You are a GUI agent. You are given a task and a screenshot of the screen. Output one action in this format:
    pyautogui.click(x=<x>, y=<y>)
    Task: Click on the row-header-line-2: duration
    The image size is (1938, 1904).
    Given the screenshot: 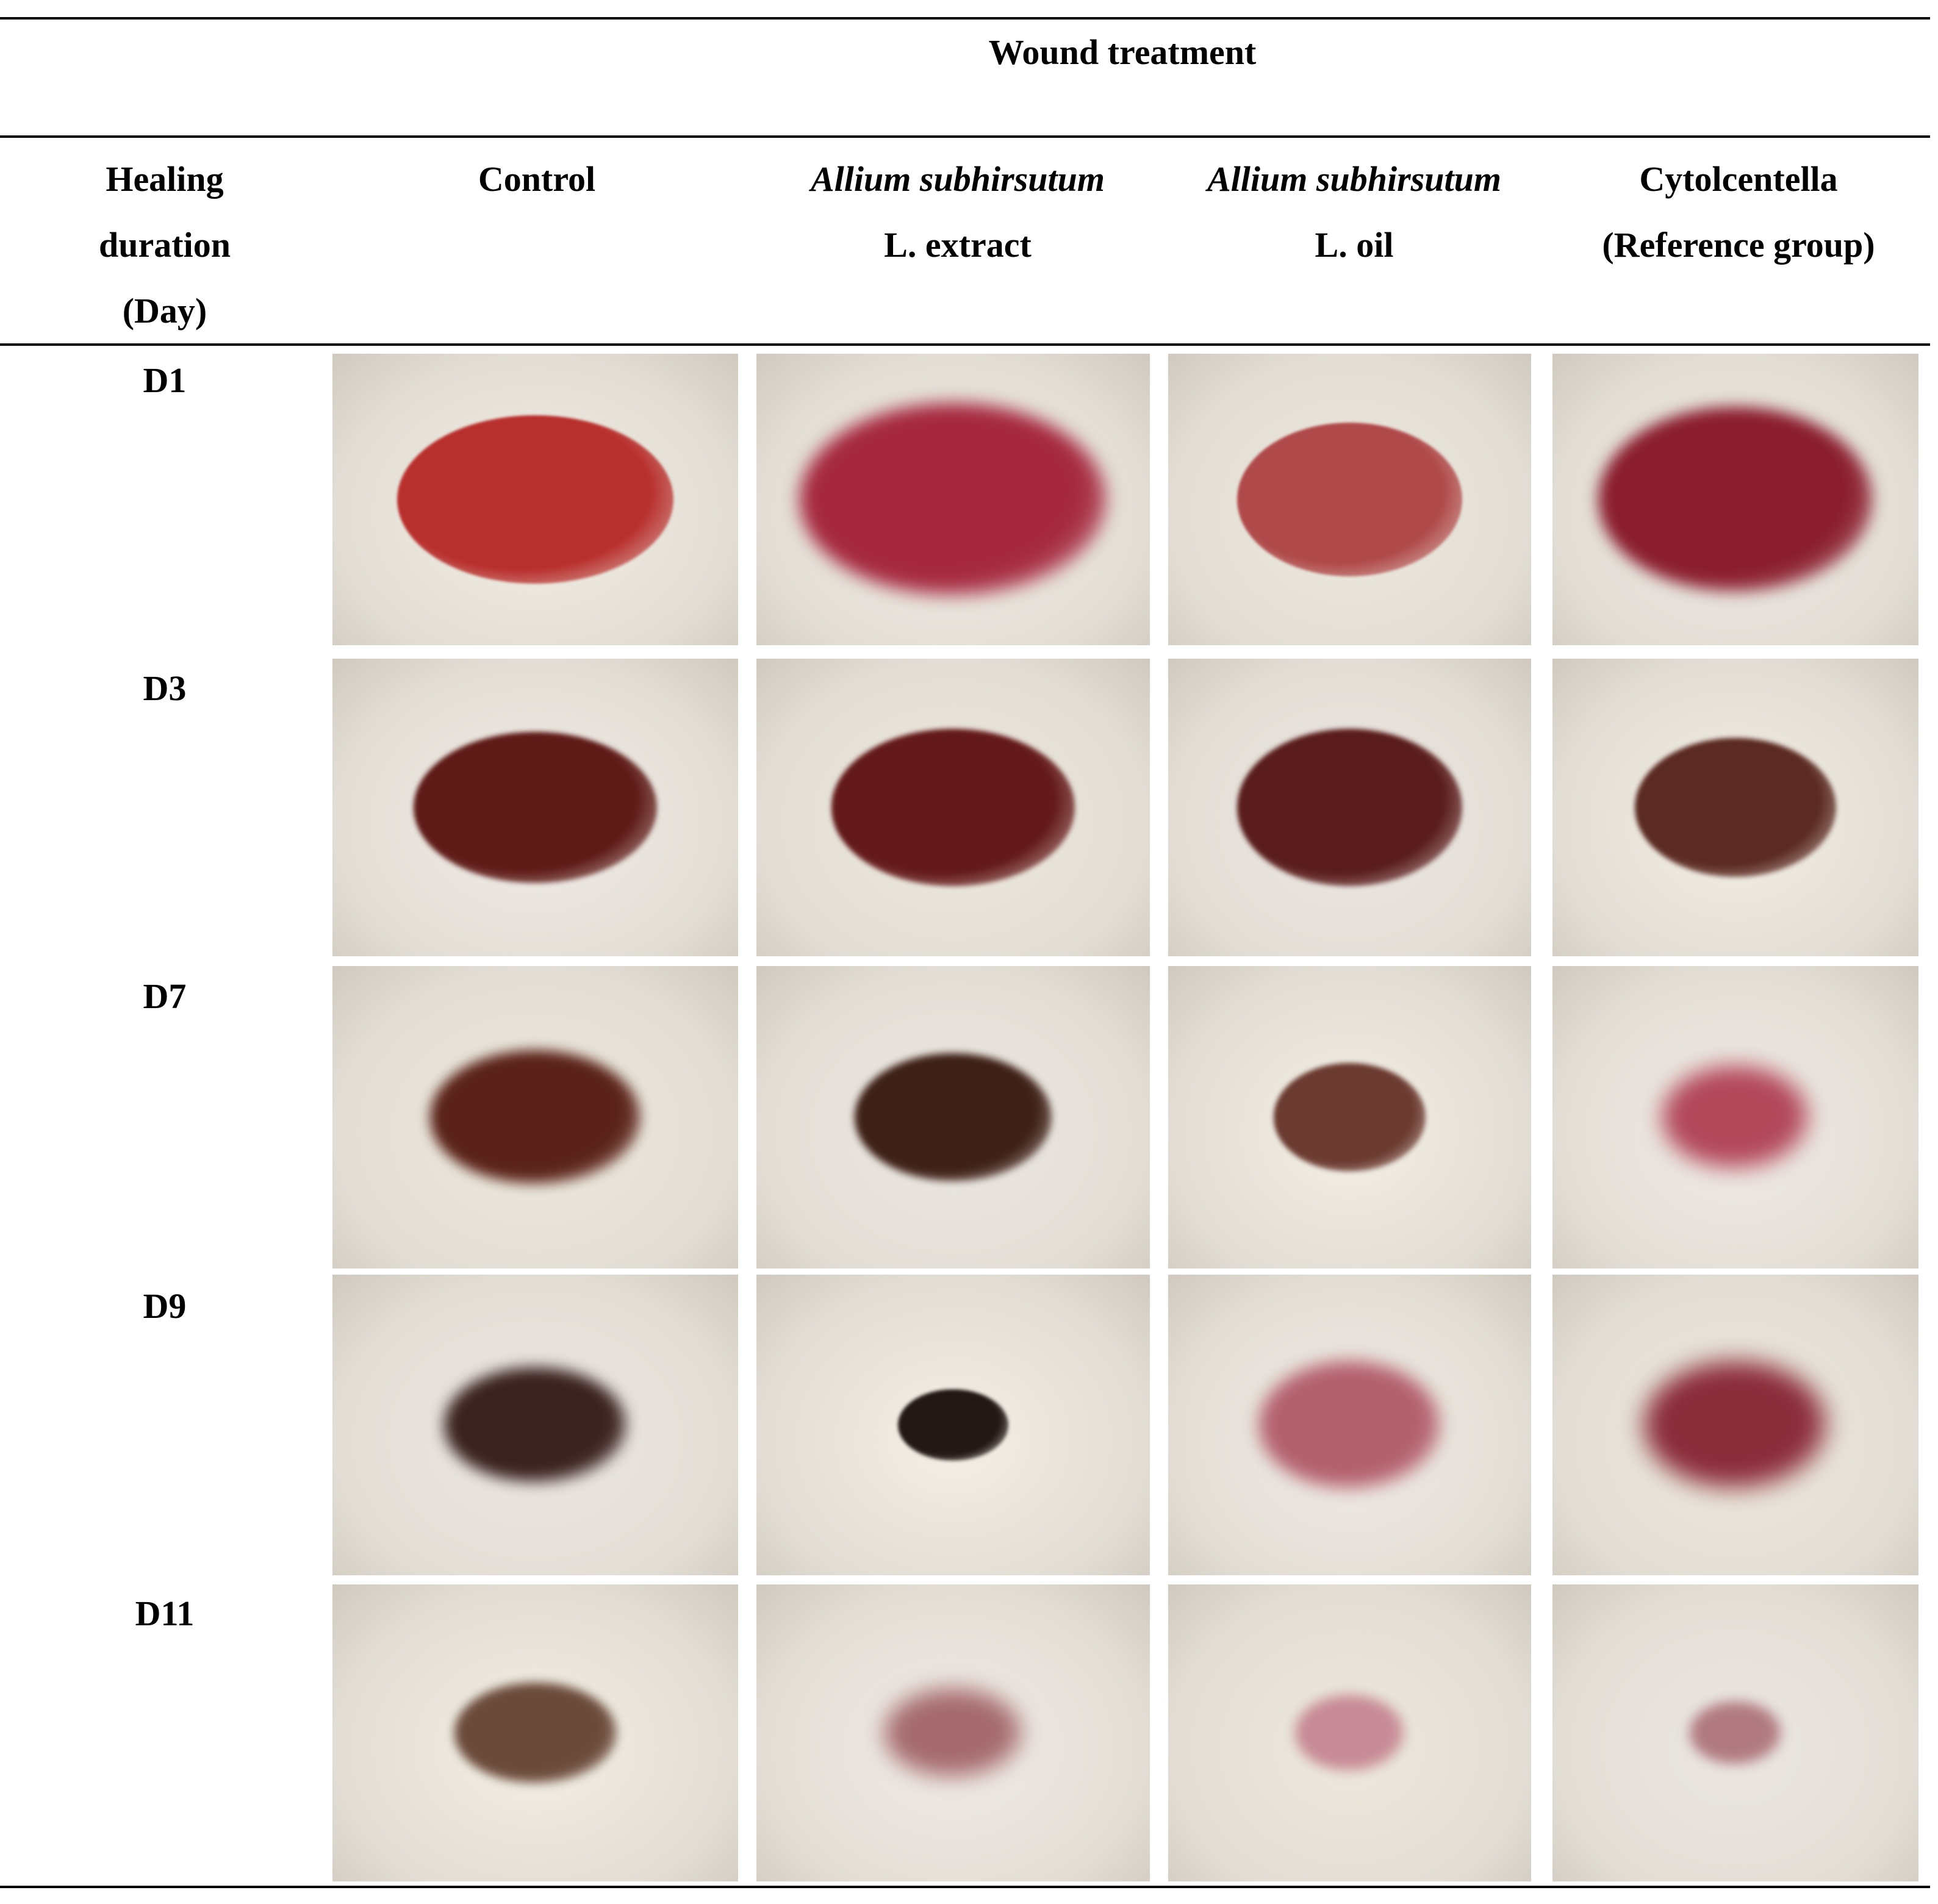 What is the action you would take?
    pyautogui.click(x=165, y=245)
    